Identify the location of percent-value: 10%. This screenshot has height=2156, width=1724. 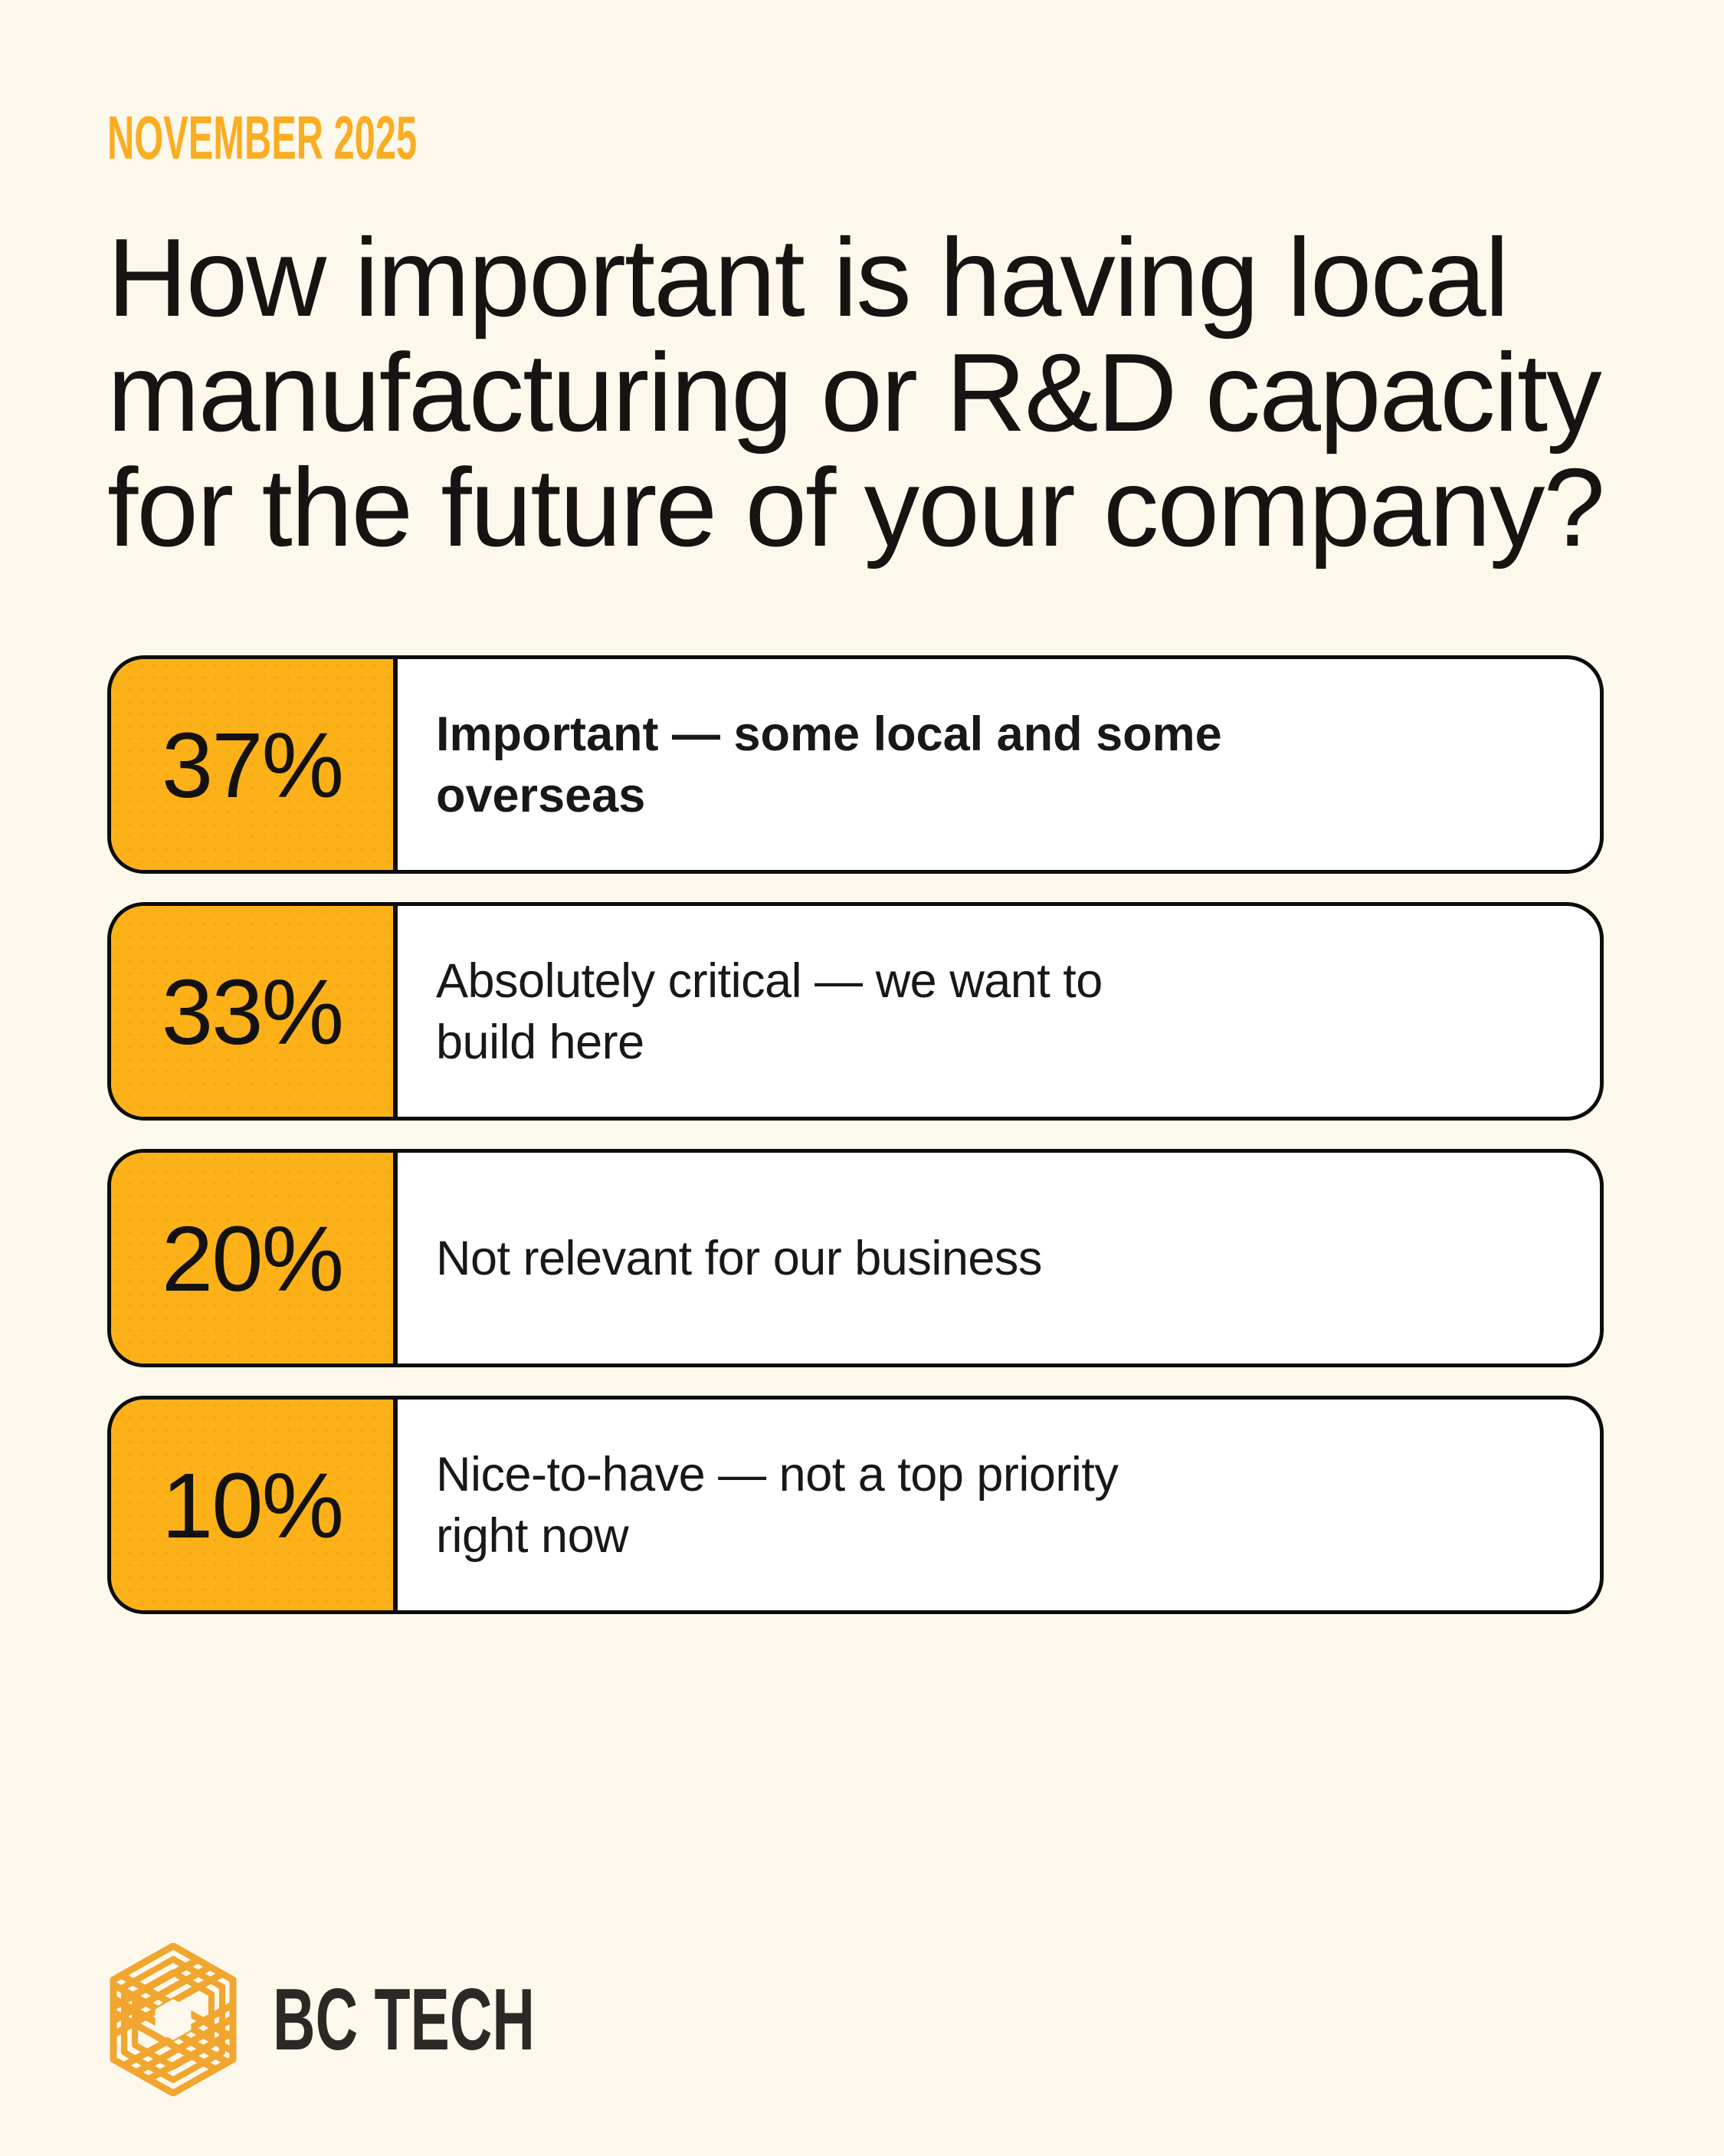
(252, 1504).